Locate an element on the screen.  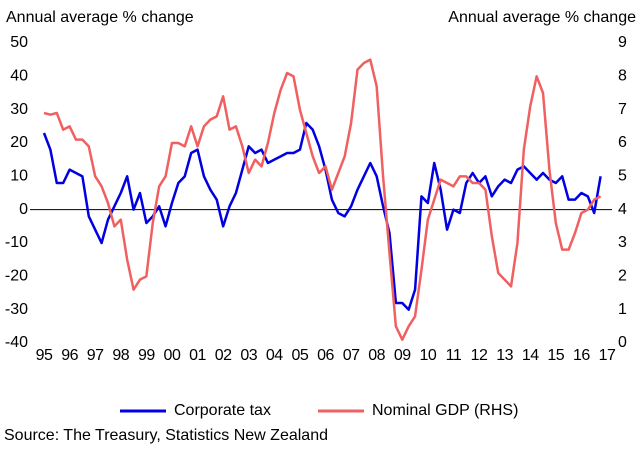
x-tick-label: 07 is located at coordinates (351, 355).